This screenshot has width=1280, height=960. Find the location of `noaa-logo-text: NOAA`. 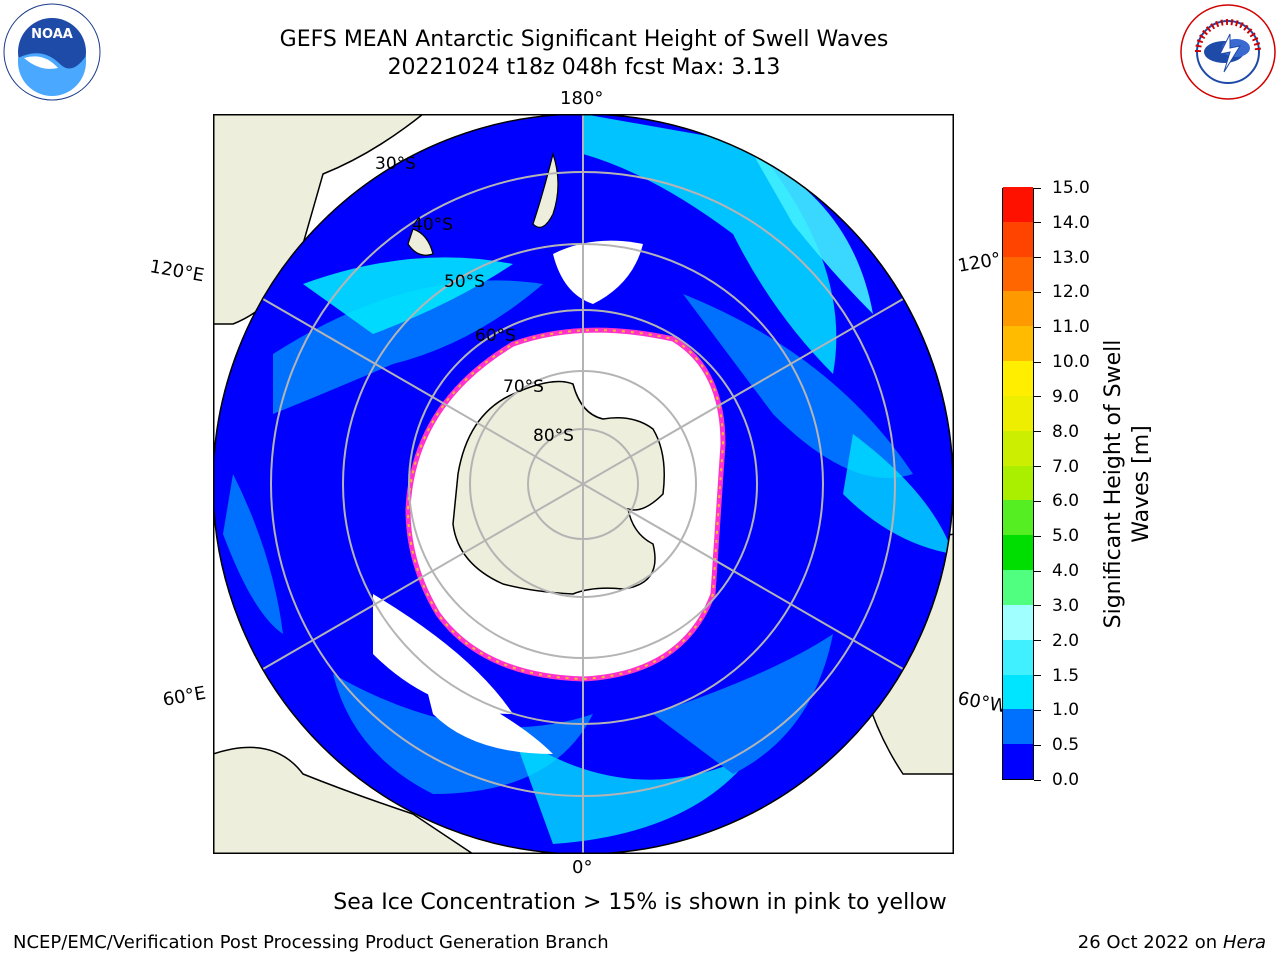

noaa-logo-text: NOAA is located at coordinates (52, 34).